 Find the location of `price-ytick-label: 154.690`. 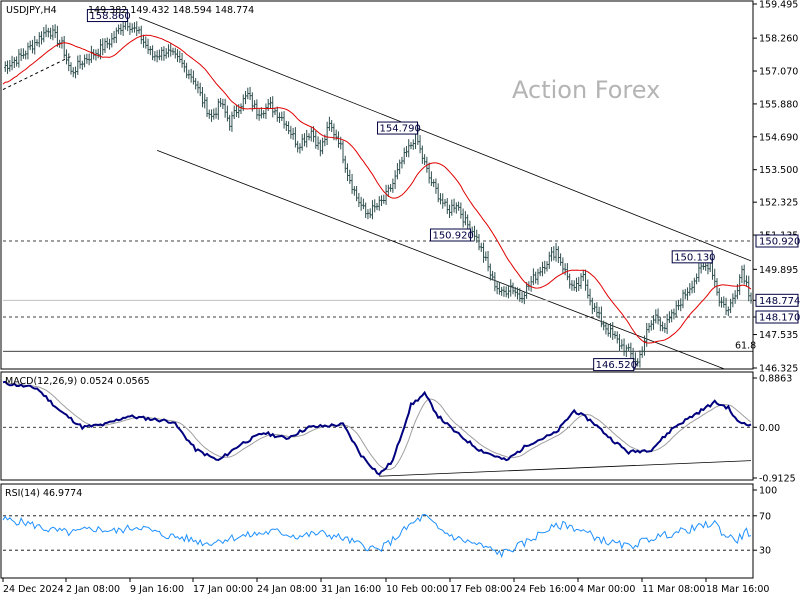

price-ytick-label: 154.690 is located at coordinates (778, 137).